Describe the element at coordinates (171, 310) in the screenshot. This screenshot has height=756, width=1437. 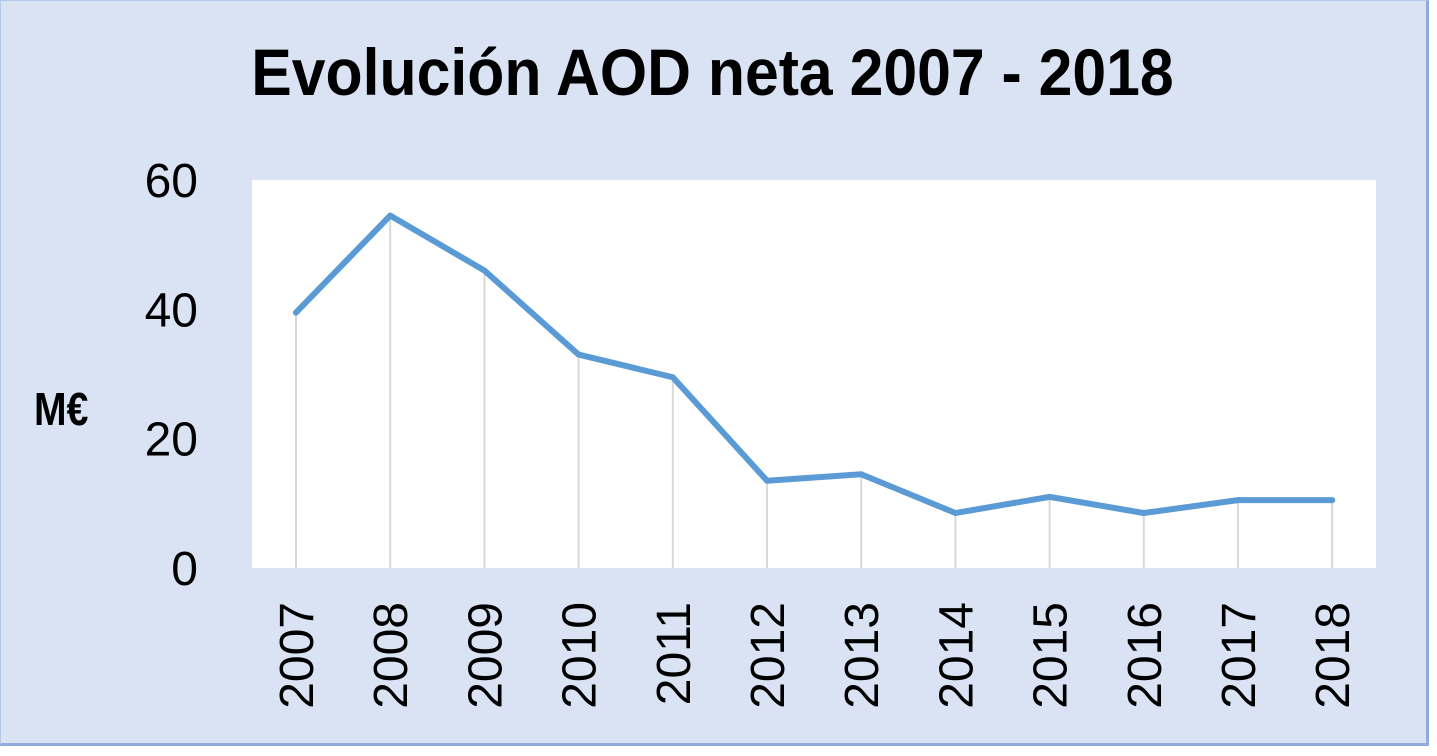
I see `y-tick-label: 40` at that location.